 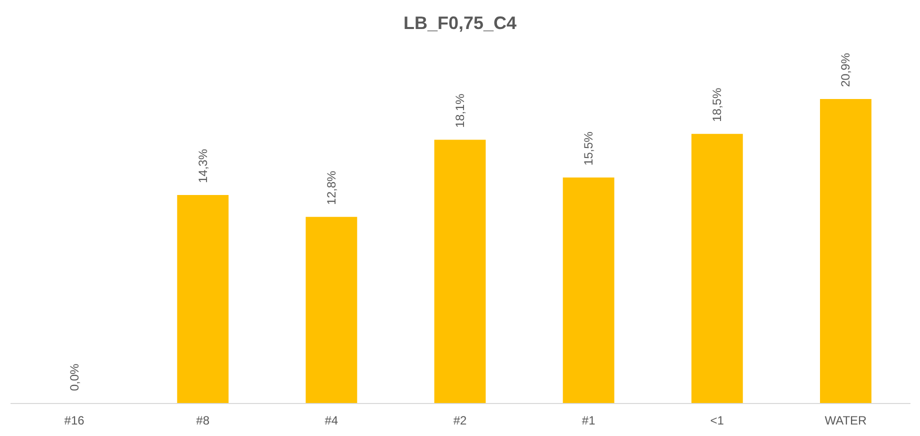 I want to click on data-label: 12,8%, so click(x=331, y=187).